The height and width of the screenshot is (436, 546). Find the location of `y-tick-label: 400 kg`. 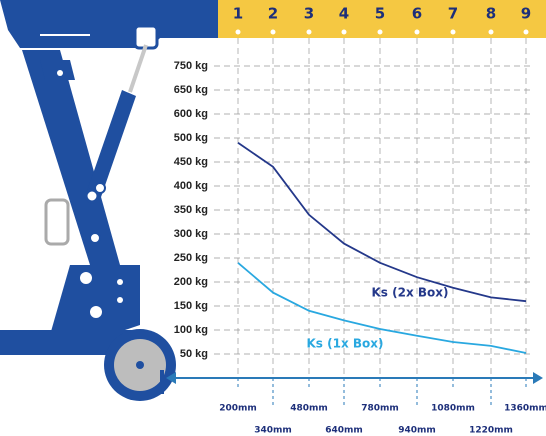

y-tick-label: 400 kg is located at coordinates (191, 186).